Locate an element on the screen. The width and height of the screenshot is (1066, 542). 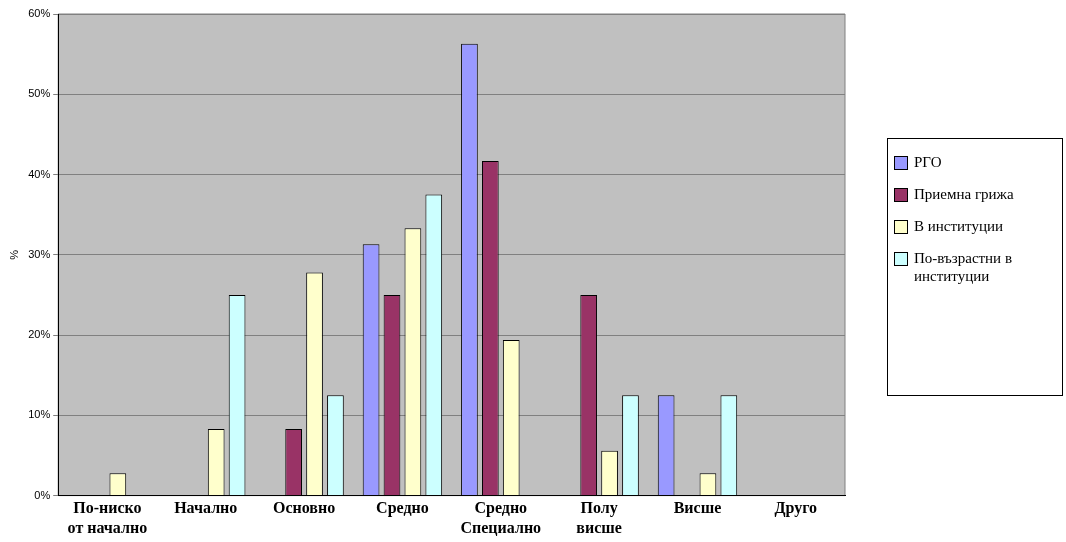
legend-label: РГО is located at coordinates (928, 162).